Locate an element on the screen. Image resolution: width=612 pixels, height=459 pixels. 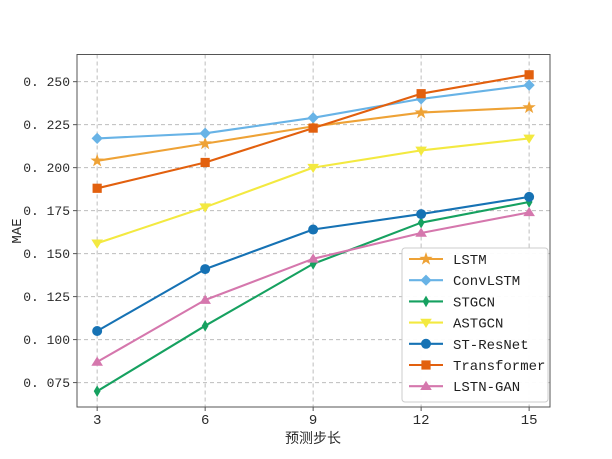
legend-marker-triangle-down is located at coordinates (426, 323).